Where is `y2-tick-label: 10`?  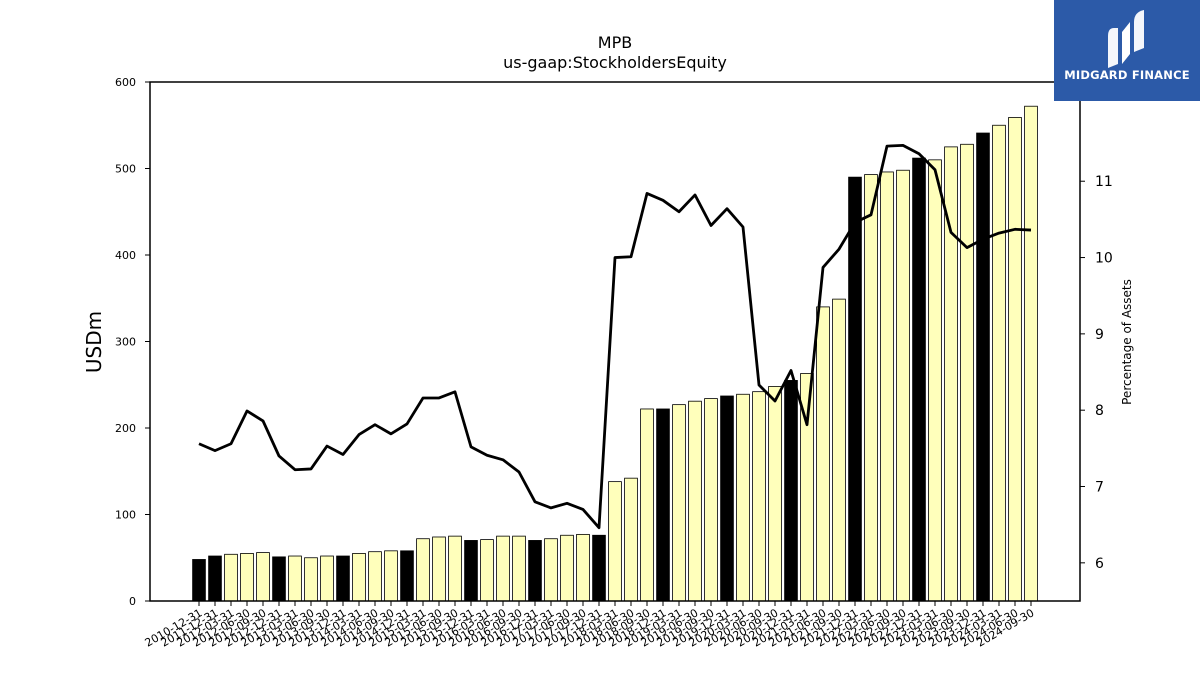
y2-tick-label: 10 is located at coordinates (1104, 259).